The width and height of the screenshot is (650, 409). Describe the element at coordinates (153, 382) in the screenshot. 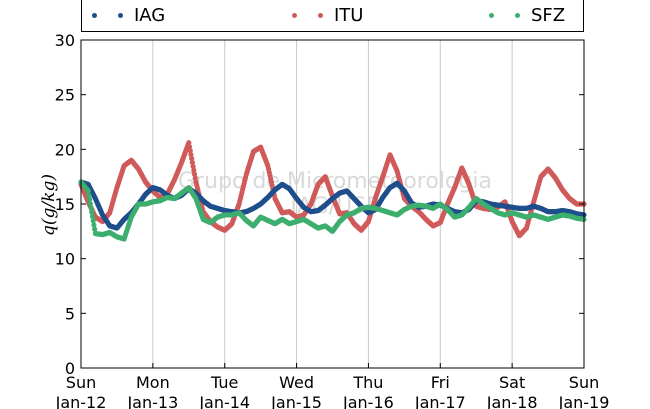

I see `x-tick-day-label: Mon` at that location.